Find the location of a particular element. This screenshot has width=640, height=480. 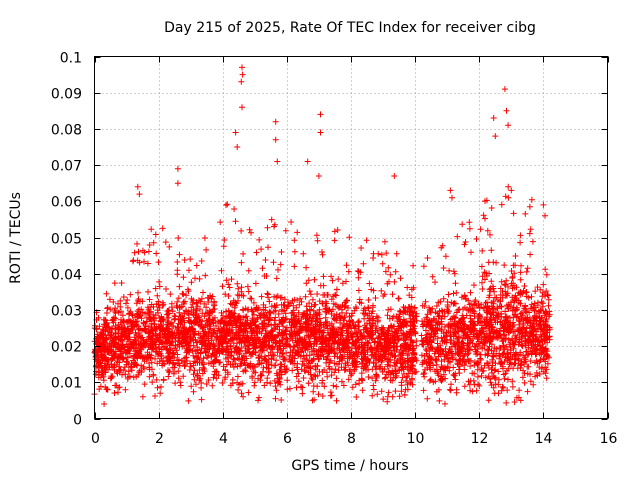

x-tick-labels: 0 2 4 6 8 10 12 14 16 is located at coordinates (354, 439).